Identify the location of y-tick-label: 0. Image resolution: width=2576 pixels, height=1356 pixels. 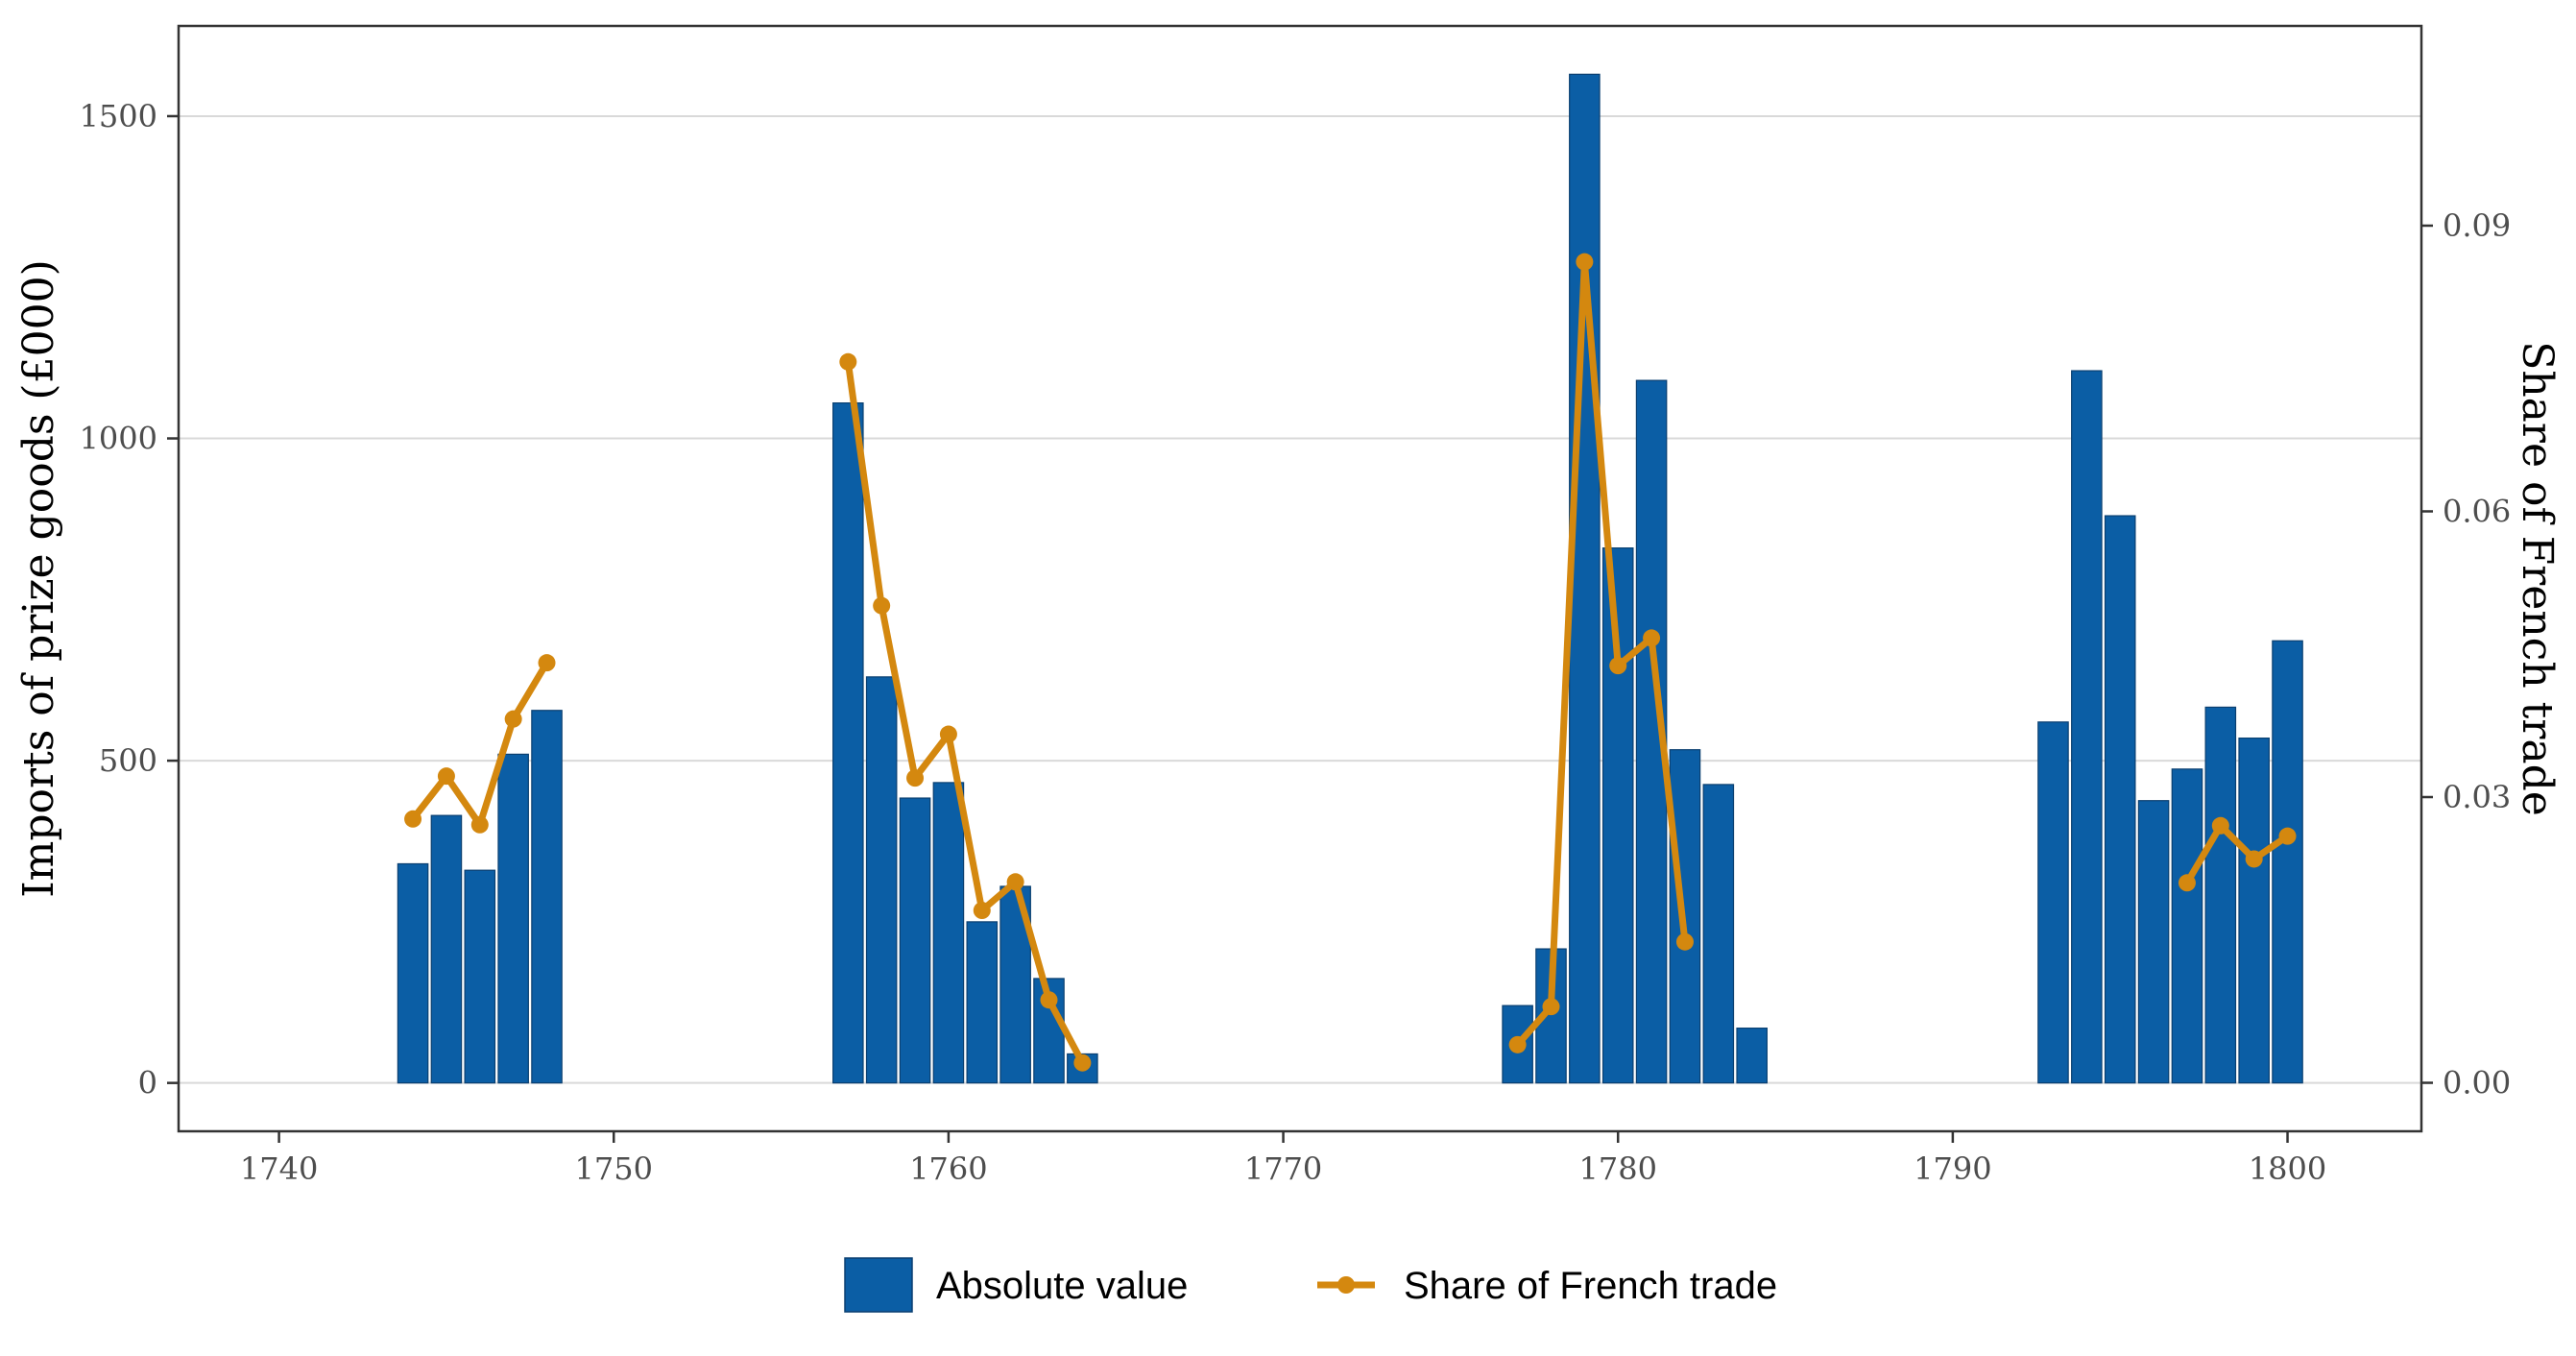
(147, 1083).